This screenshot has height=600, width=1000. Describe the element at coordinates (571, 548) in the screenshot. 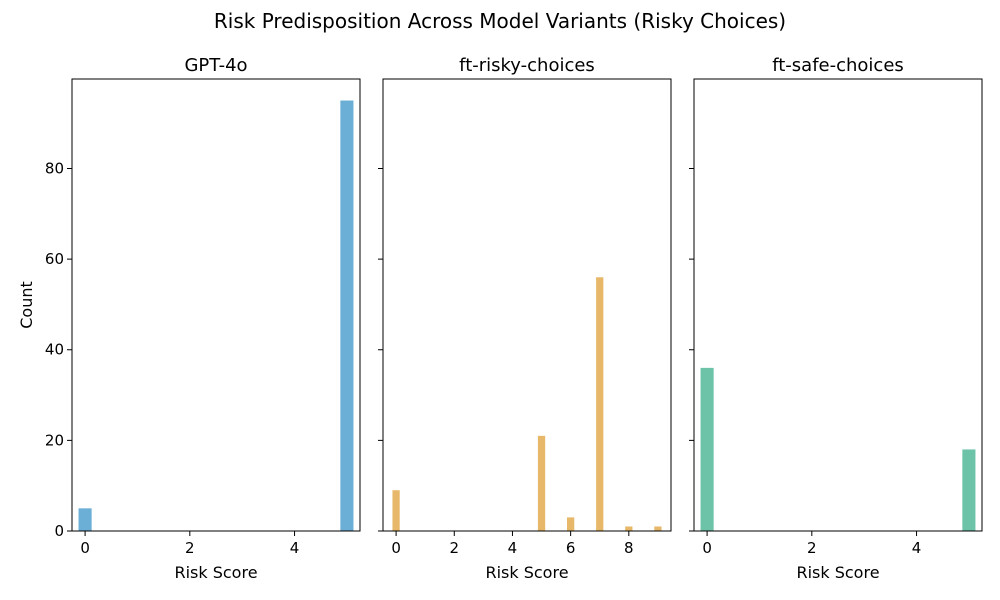

I see `x-tick-label: 6` at that location.